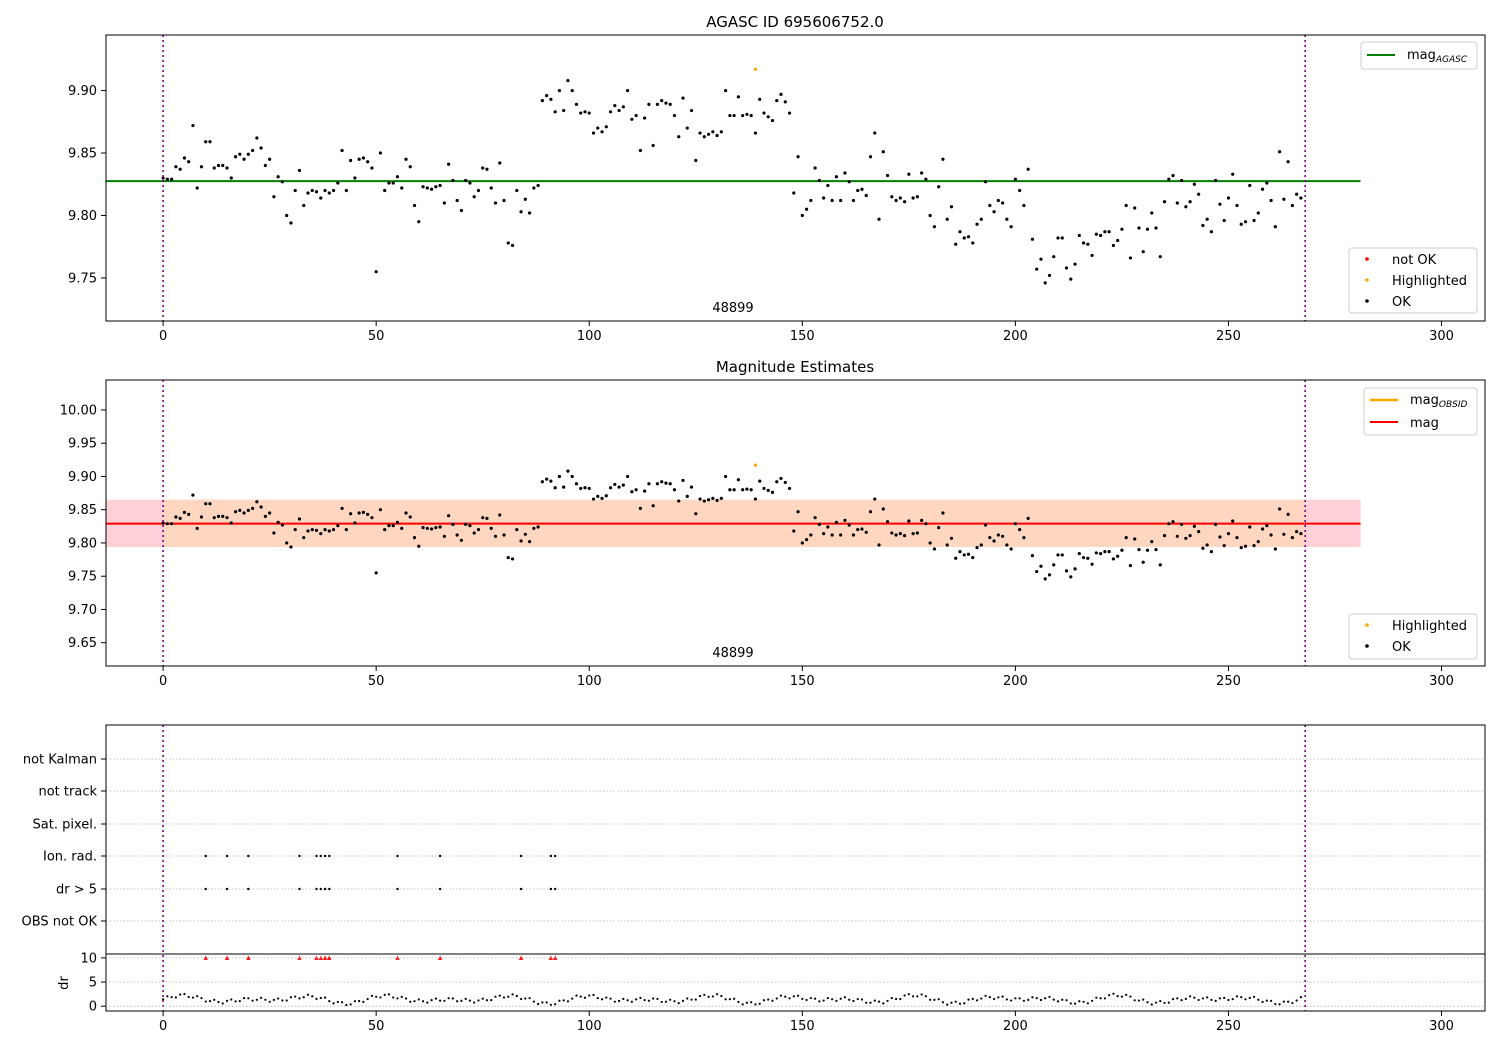 The width and height of the screenshot is (1500, 1050). What do you see at coordinates (82, 543) in the screenshot?
I see `y-tick-label: 9.80` at bounding box center [82, 543].